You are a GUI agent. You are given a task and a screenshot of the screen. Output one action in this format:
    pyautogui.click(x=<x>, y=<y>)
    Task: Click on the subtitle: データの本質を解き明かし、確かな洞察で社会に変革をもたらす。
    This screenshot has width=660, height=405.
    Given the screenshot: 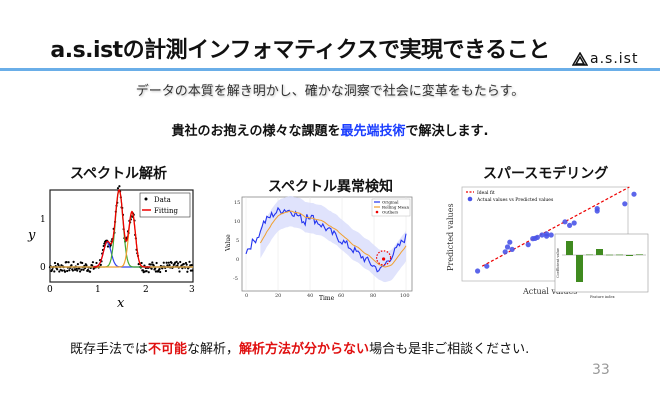 What is the action you would take?
    pyautogui.click(x=330, y=91)
    